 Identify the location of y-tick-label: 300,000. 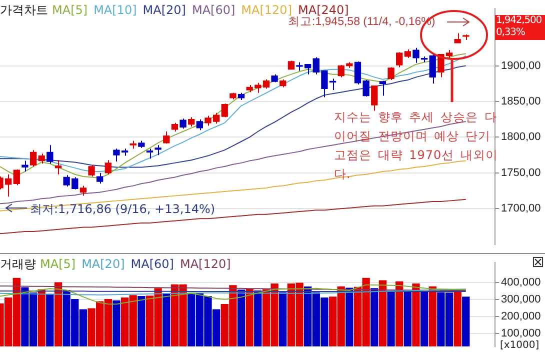
(521, 299).